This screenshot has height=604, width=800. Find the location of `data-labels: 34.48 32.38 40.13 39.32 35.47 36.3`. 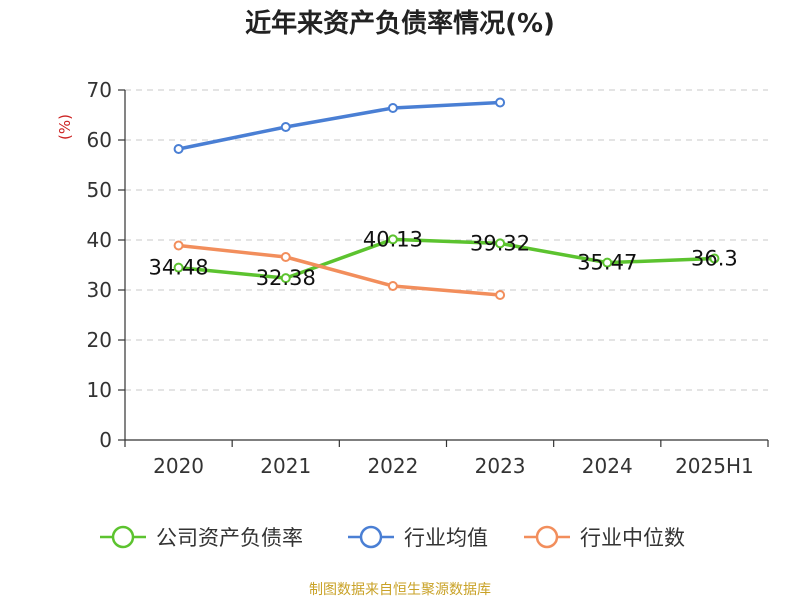

data-labels: 34.48 32.38 40.13 39.32 35.47 36.3 is located at coordinates (443, 258).